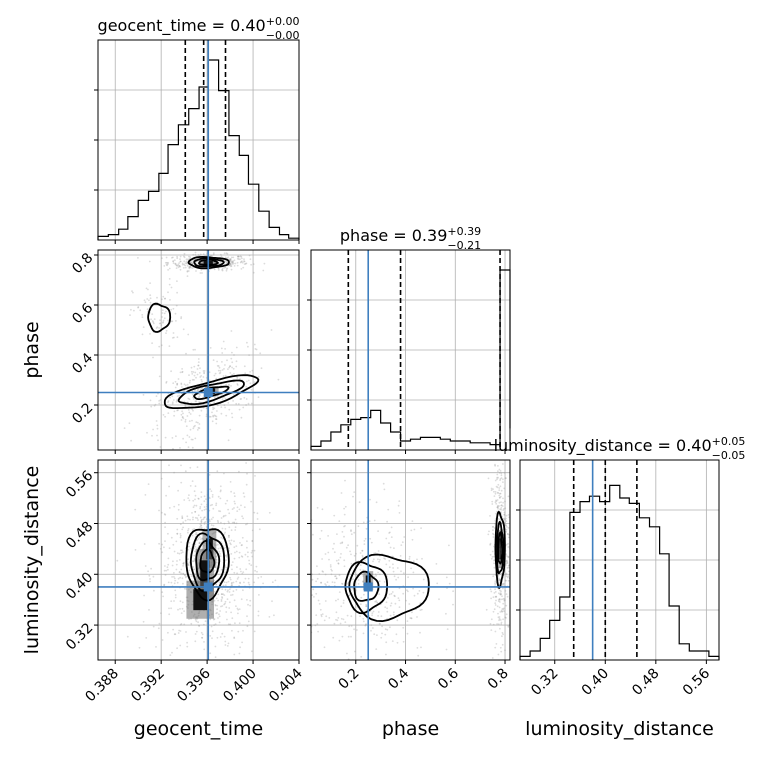 Image resolution: width=760 pixels, height=760 pixels. Describe the element at coordinates (410, 359) in the screenshot. I see `hist-phase-step` at that location.